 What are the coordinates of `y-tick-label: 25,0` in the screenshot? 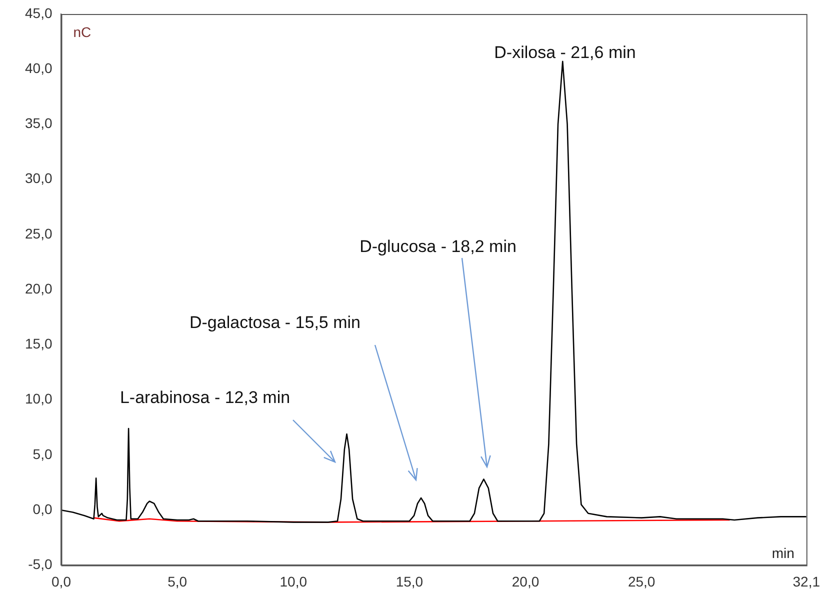 It's located at (38, 233).